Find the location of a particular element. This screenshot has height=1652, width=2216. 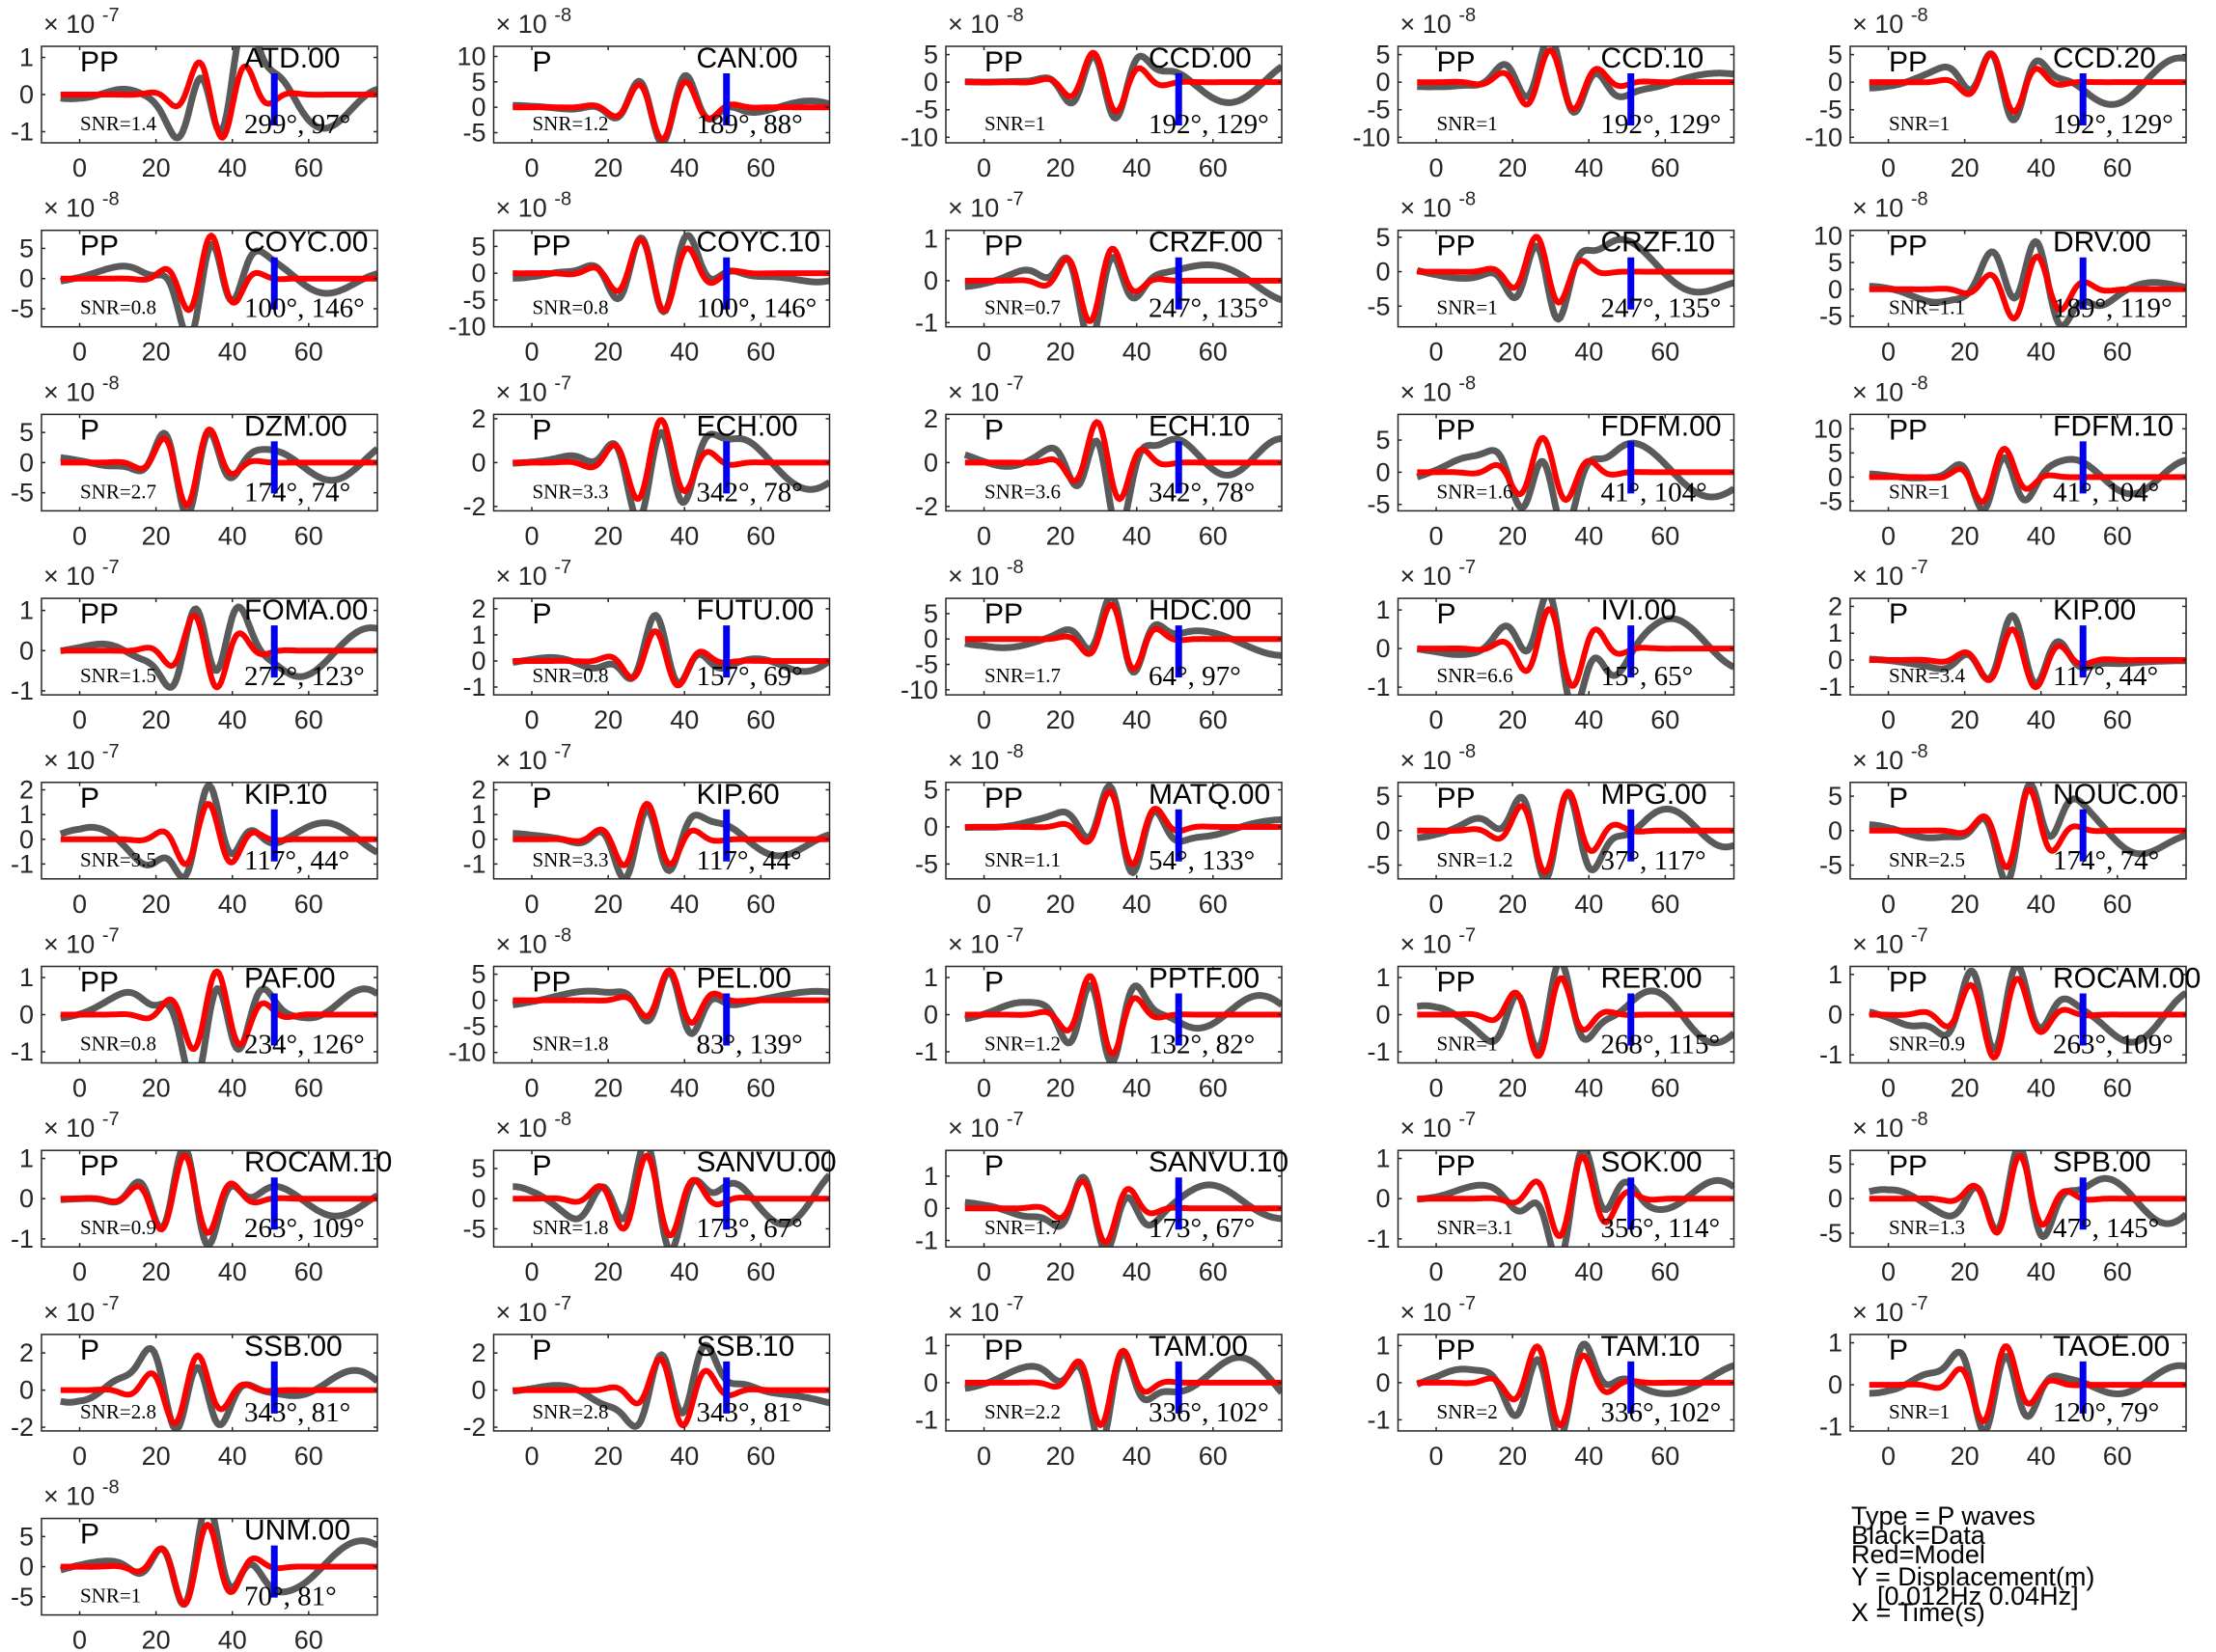

y-tick-label: -5 is located at coordinates (1830, 500).